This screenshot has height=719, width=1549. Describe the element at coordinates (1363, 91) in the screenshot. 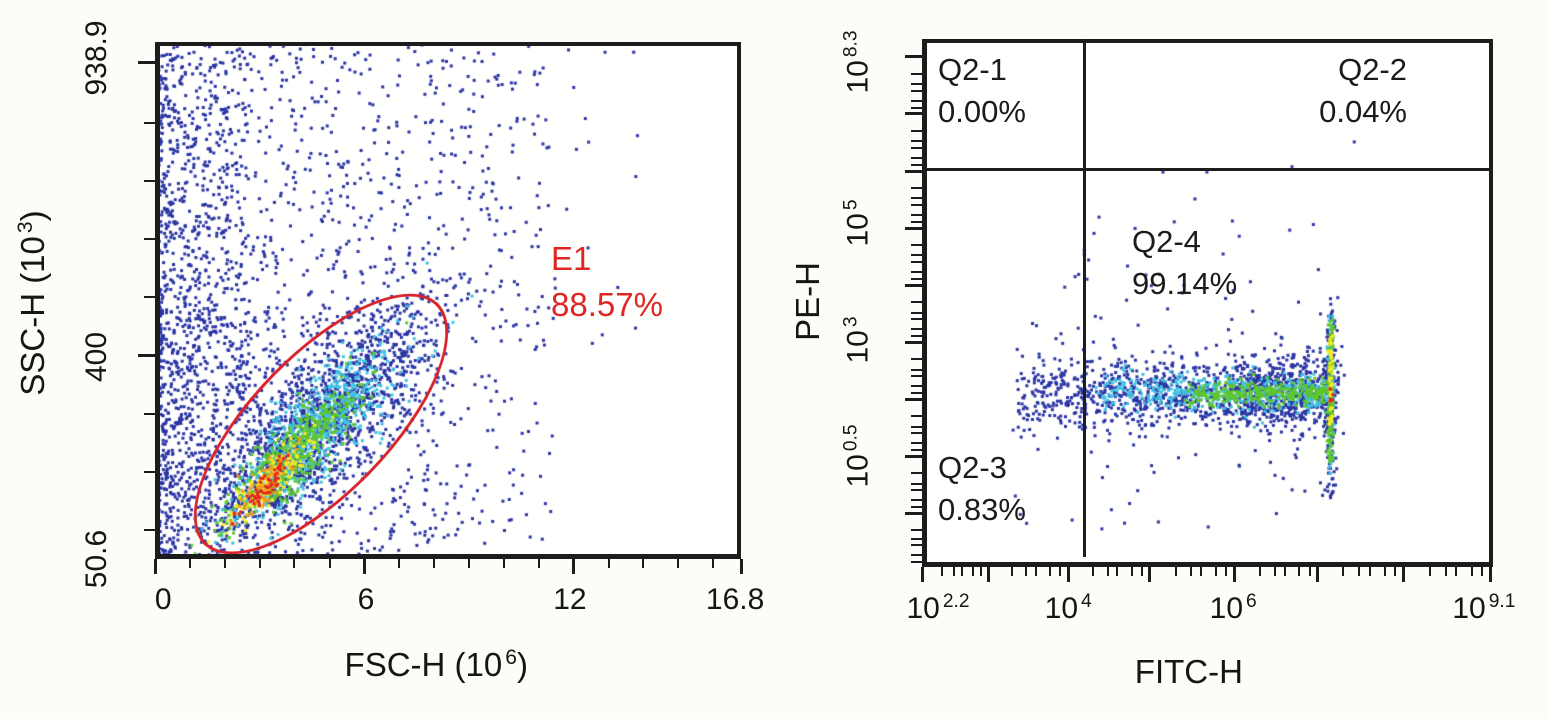

I see `quadrant-label-q2-2: Q2-2 0.04%` at that location.